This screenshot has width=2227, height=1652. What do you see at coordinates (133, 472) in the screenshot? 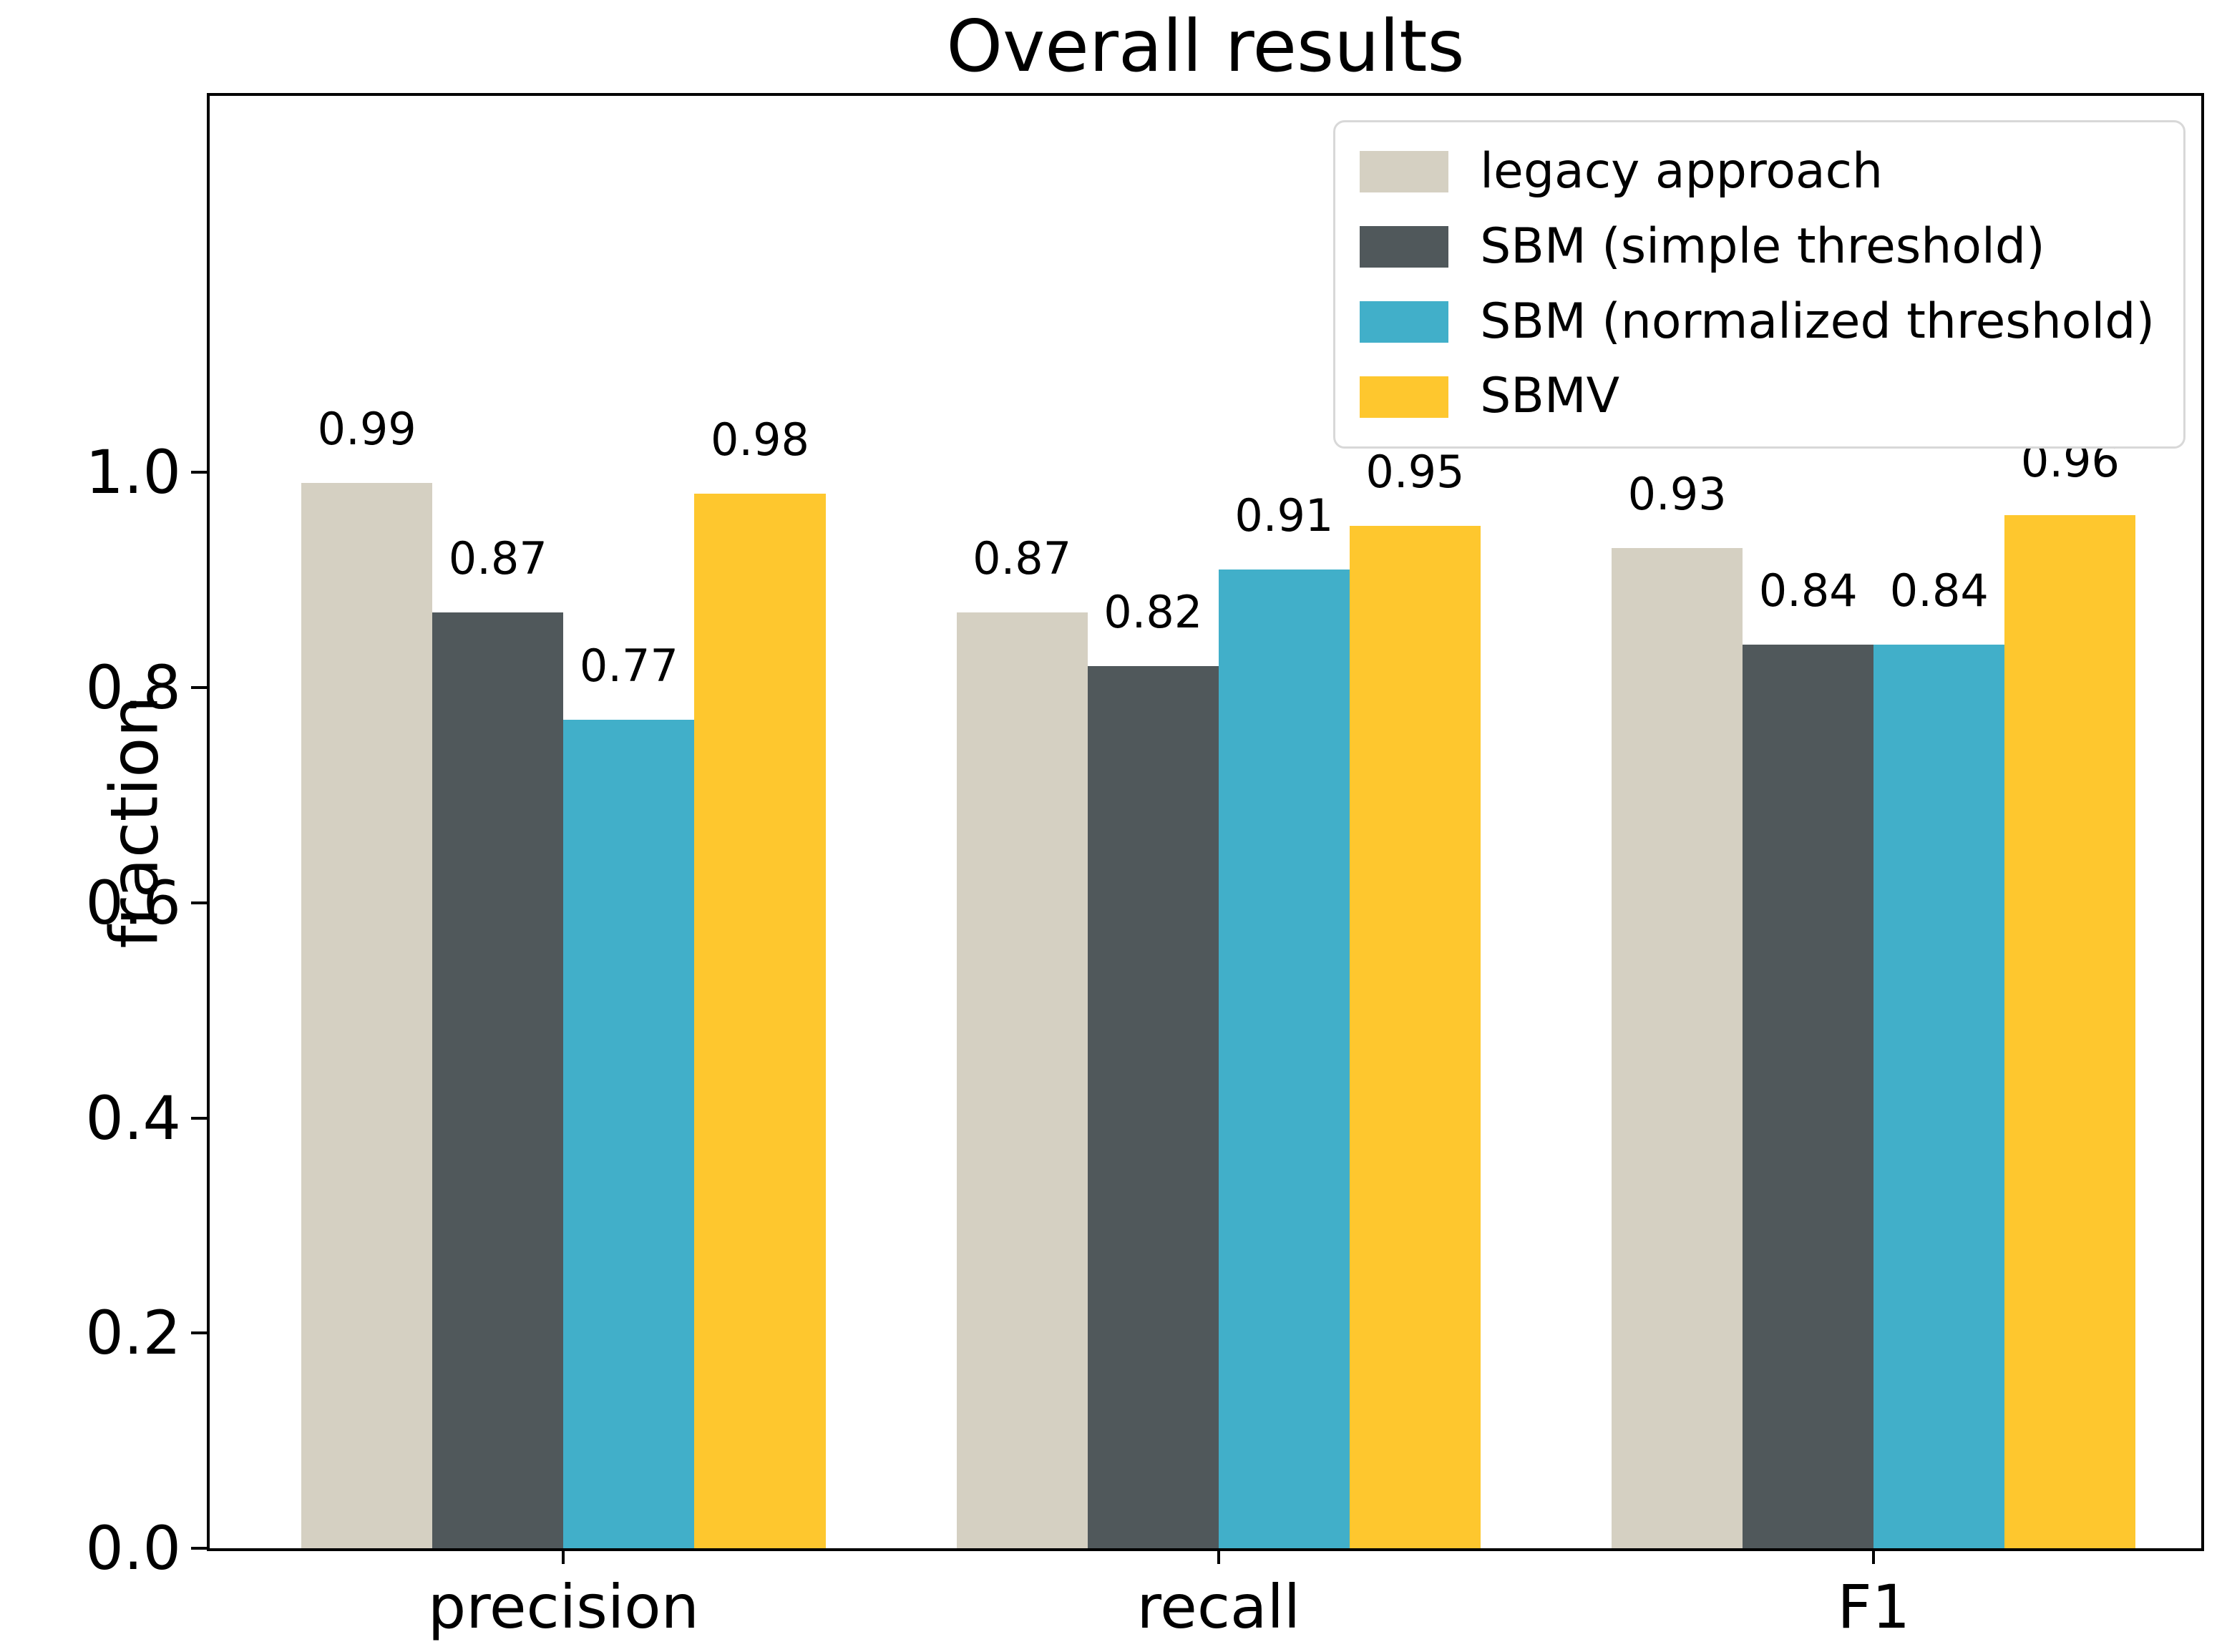
I see `y-tick-label-1.0: 1.0` at bounding box center [133, 472].